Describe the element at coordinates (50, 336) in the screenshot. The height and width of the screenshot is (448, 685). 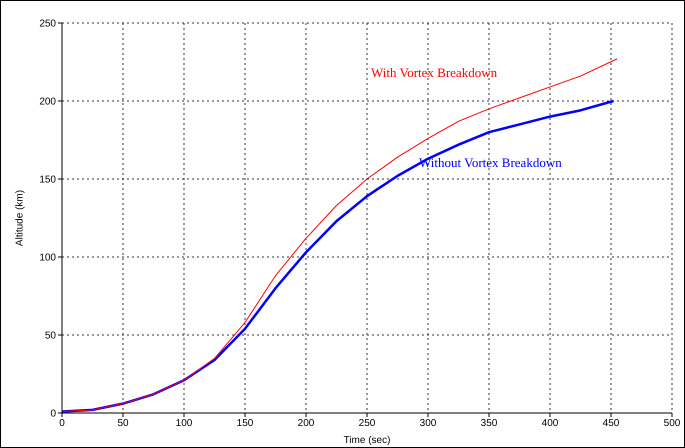
I see `y-tick-label: 50` at that location.